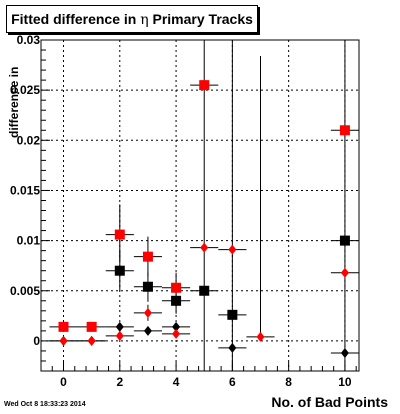  What do you see at coordinates (345, 382) in the screenshot?
I see `x-tick-label: 10` at bounding box center [345, 382].